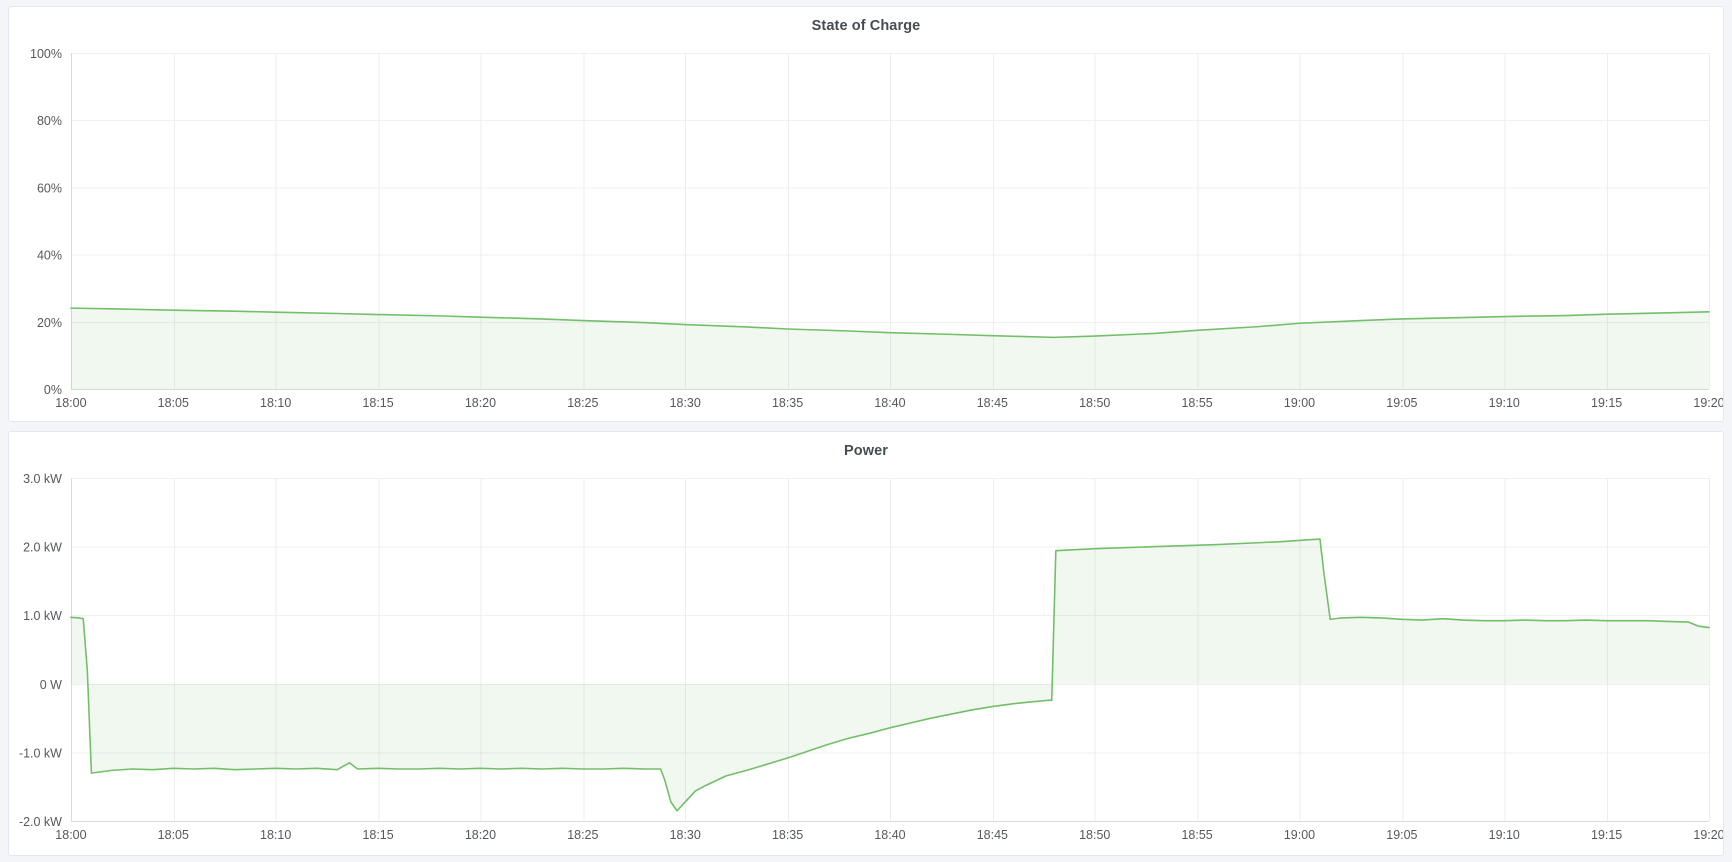 Image resolution: width=1732 pixels, height=862 pixels. Describe the element at coordinates (42, 616) in the screenshot. I see `y-axis-tick-label: 1.0 kW` at that location.